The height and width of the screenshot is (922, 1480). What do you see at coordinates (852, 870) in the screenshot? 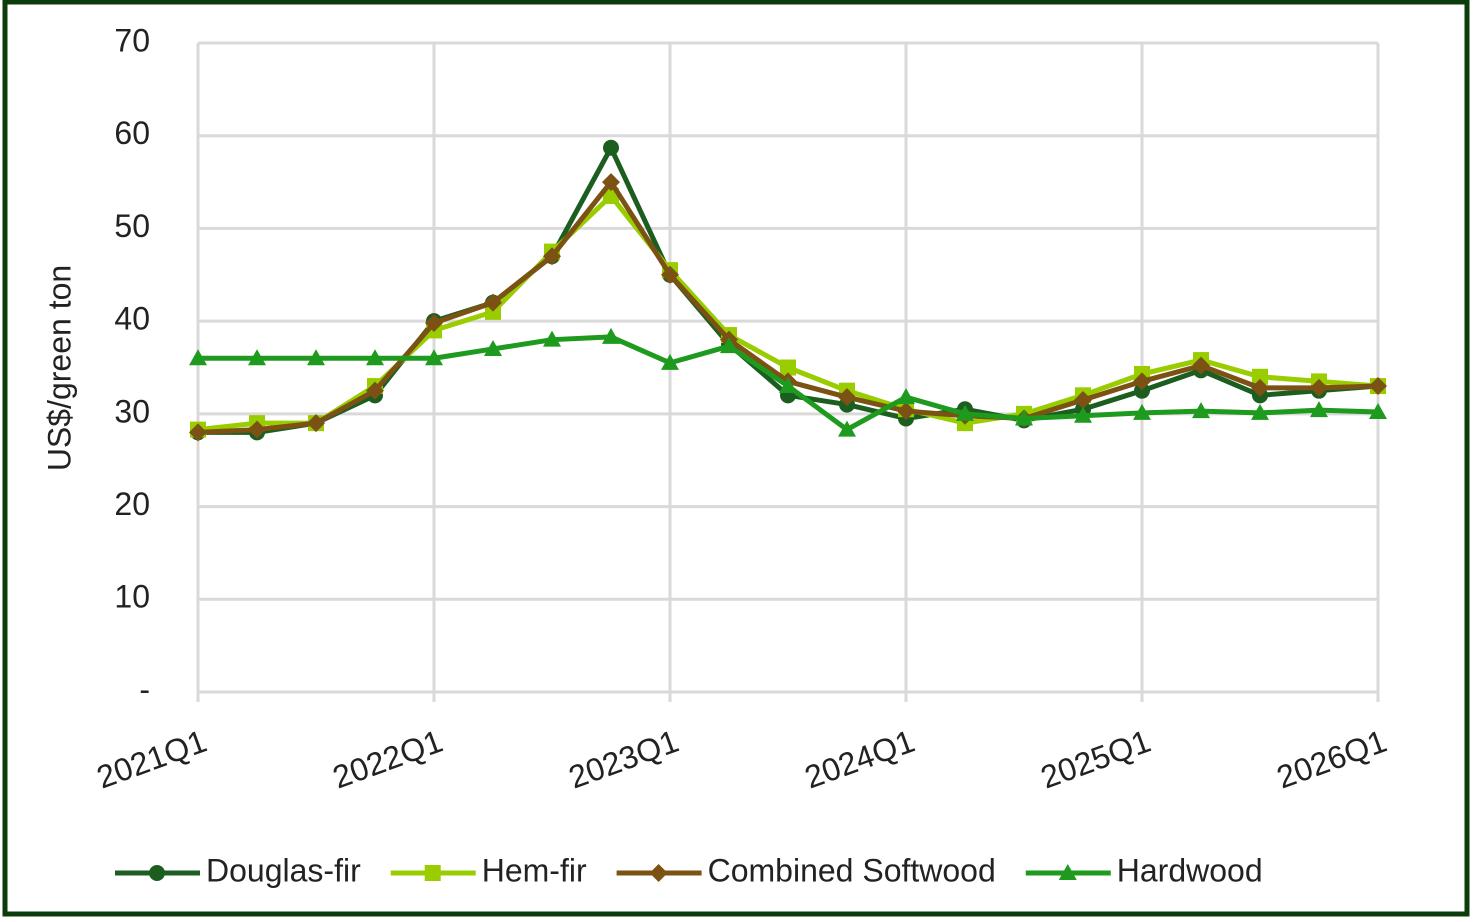
I see `legend-label: Combined Softwood` at bounding box center [852, 870].